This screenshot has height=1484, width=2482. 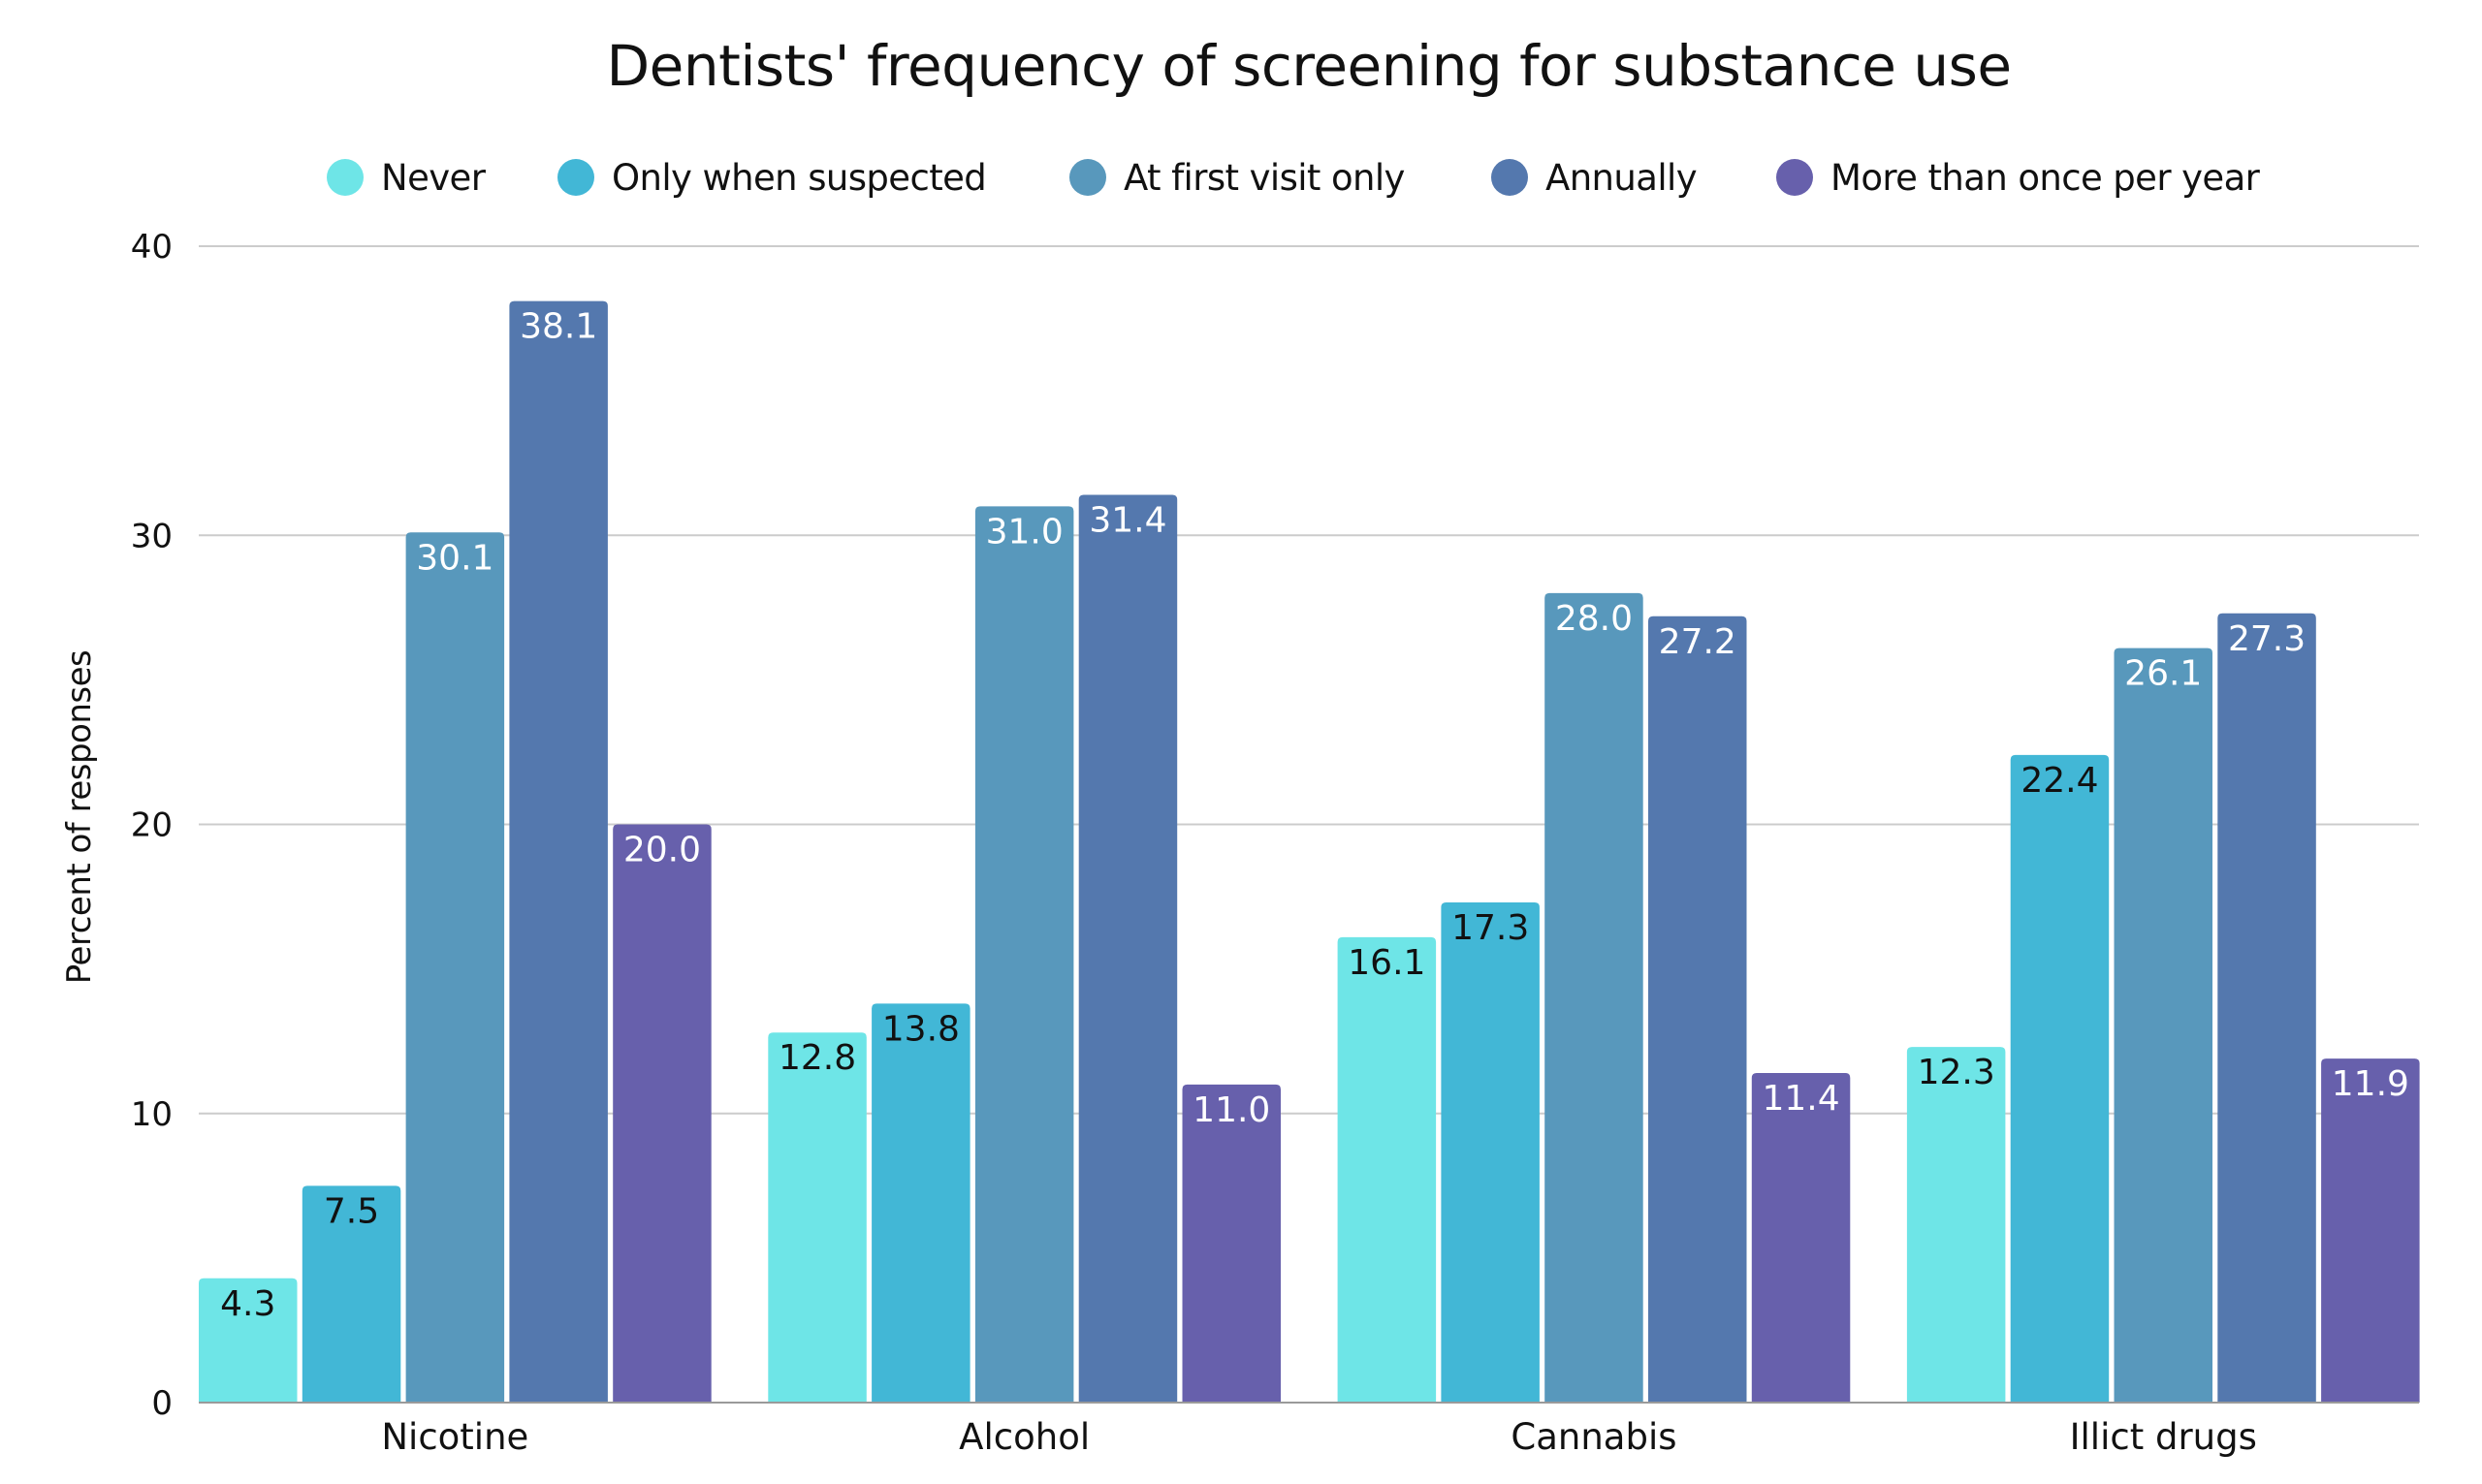 What do you see at coordinates (152, 536) in the screenshot?
I see `y-tick-label: 30` at bounding box center [152, 536].